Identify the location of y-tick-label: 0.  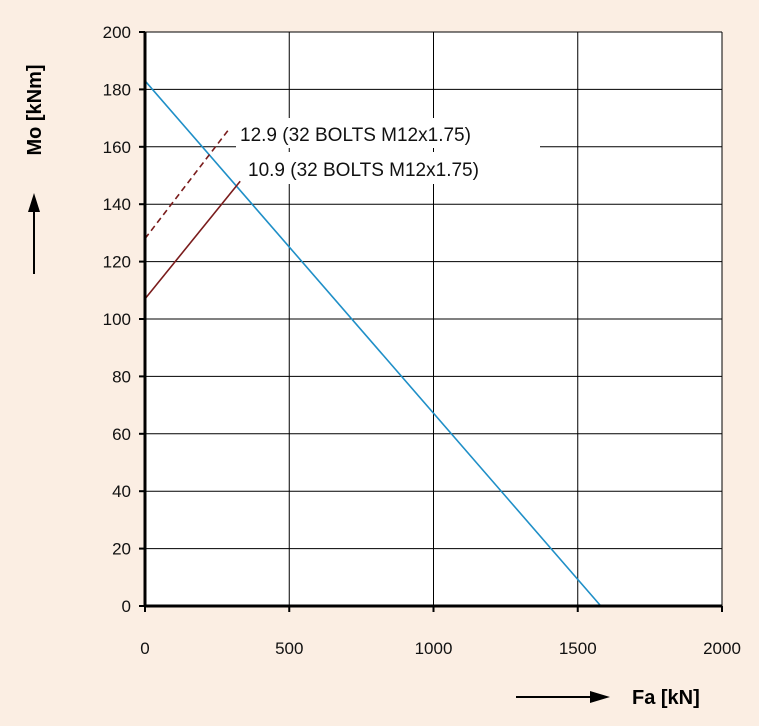
(126, 606).